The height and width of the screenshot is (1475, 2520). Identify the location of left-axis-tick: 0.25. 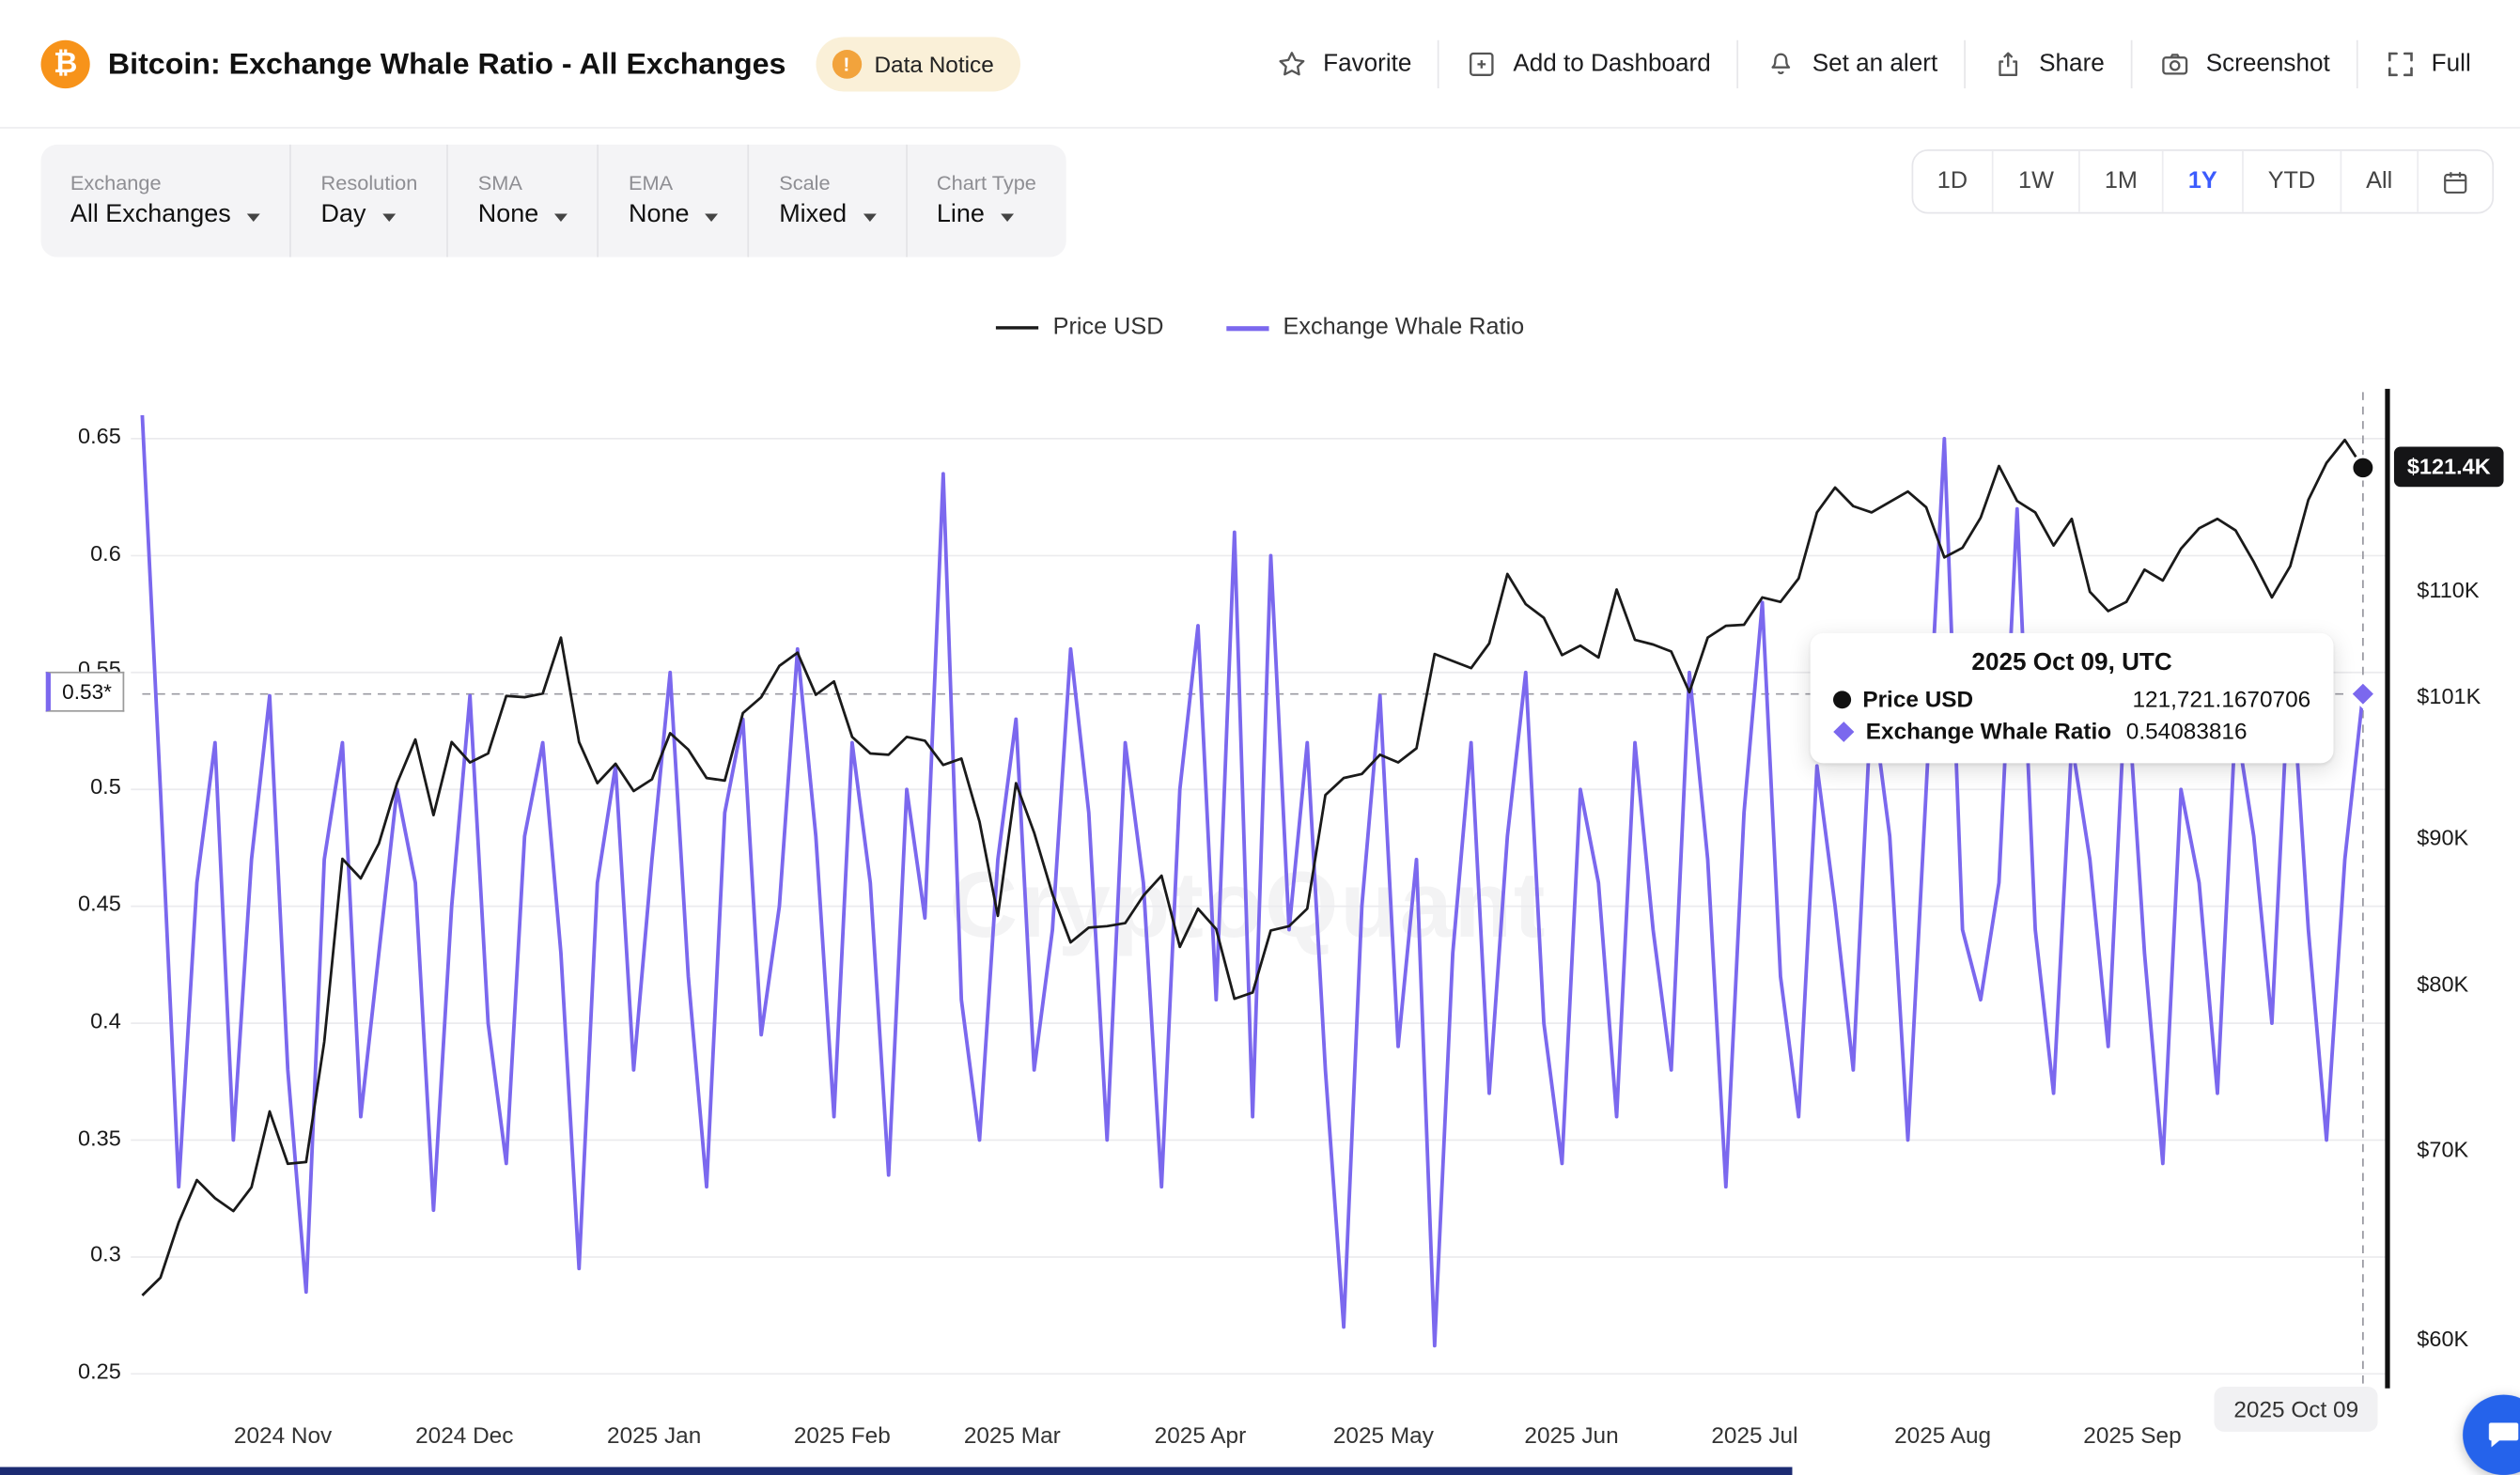
(99, 1372).